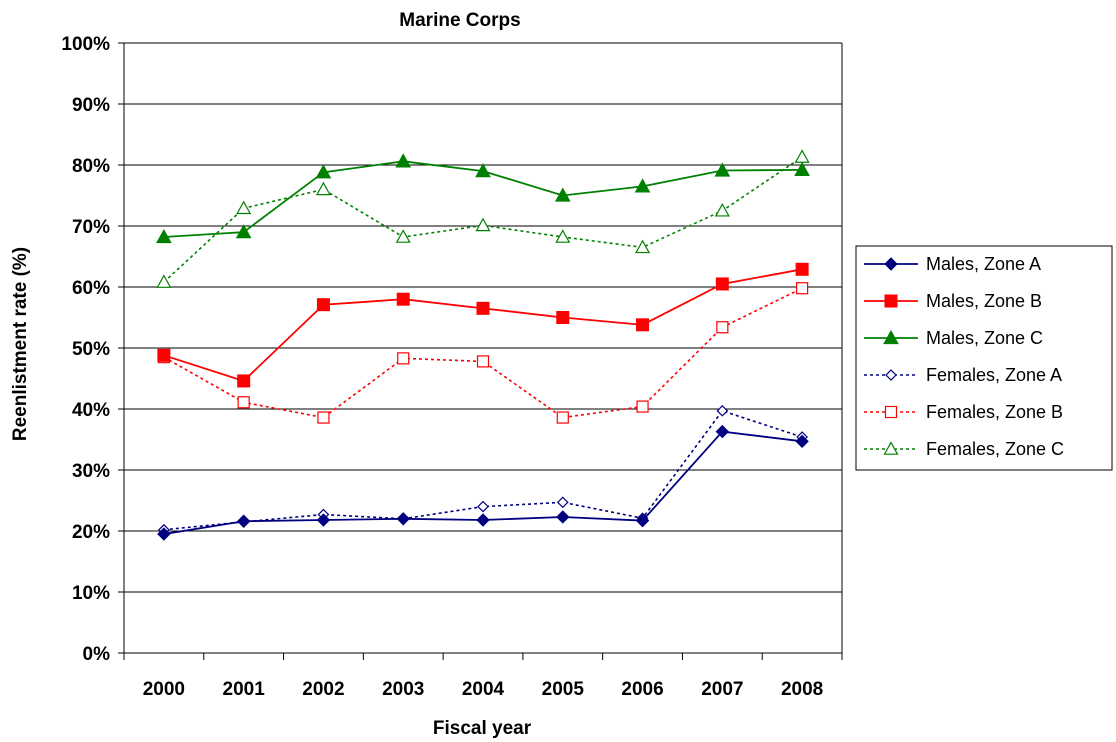 The width and height of the screenshot is (1116, 742). What do you see at coordinates (91, 410) in the screenshot?
I see `y-tick-label: 40%` at bounding box center [91, 410].